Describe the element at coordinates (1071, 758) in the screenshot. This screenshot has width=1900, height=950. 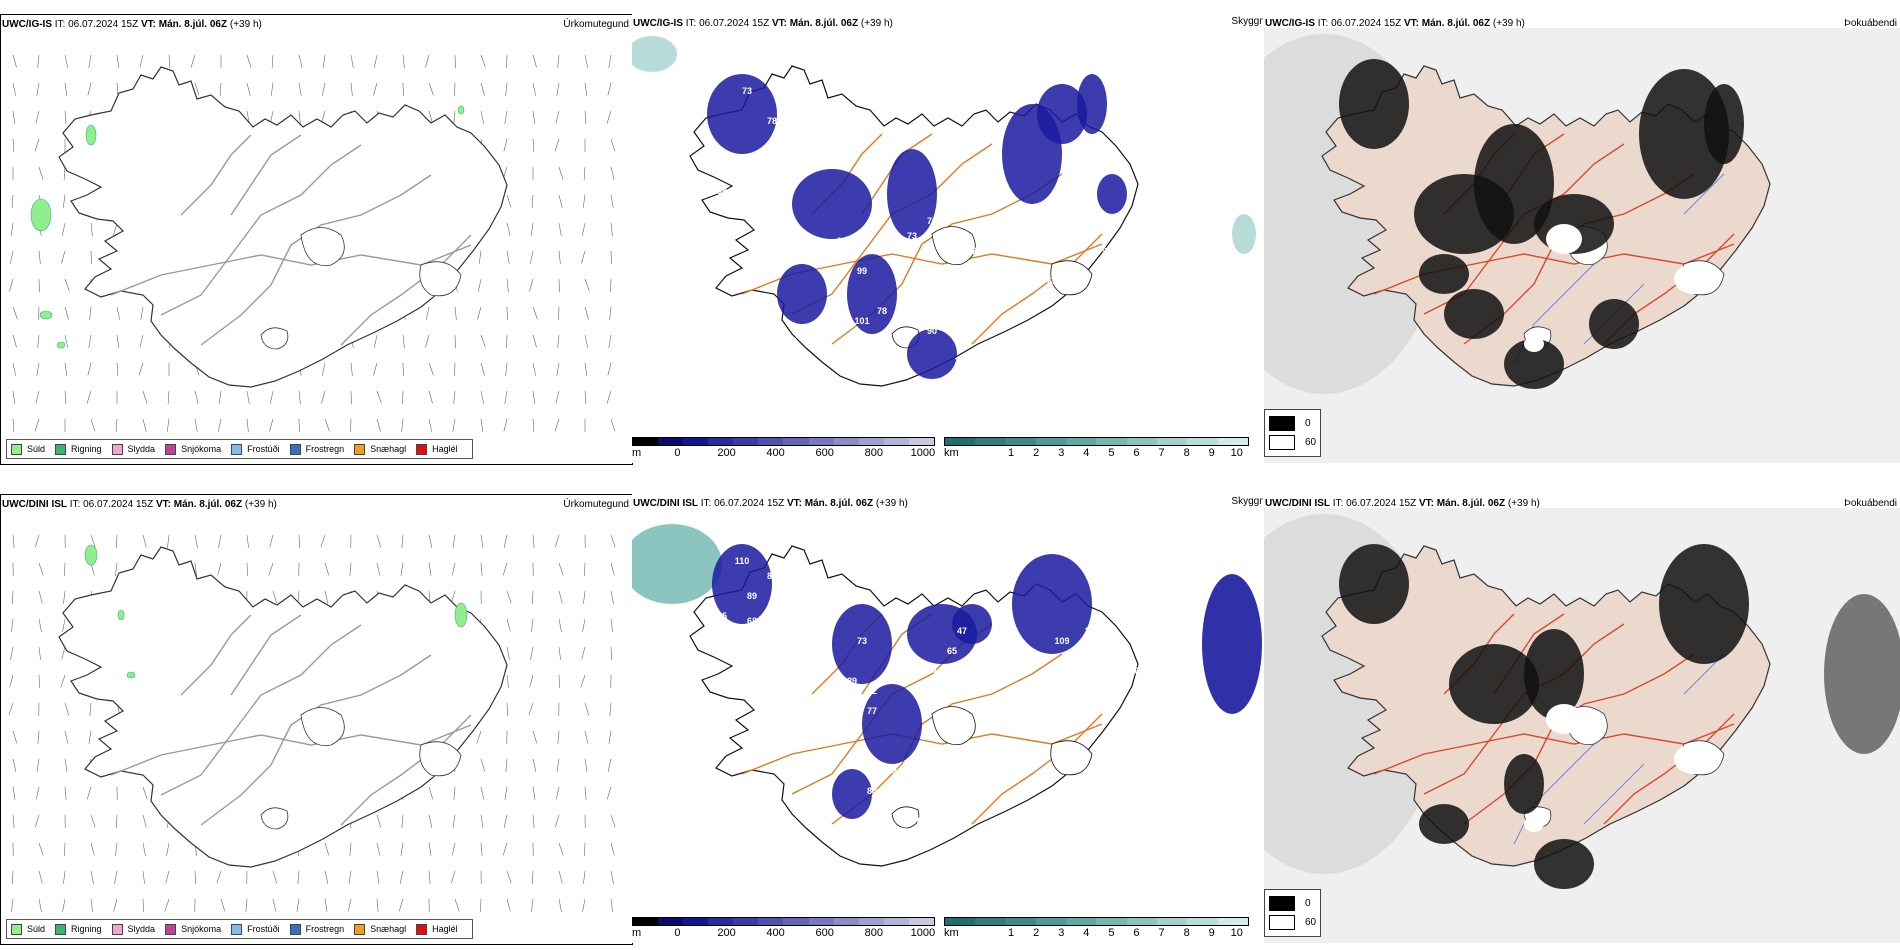
I see `glacier-outline` at that location.